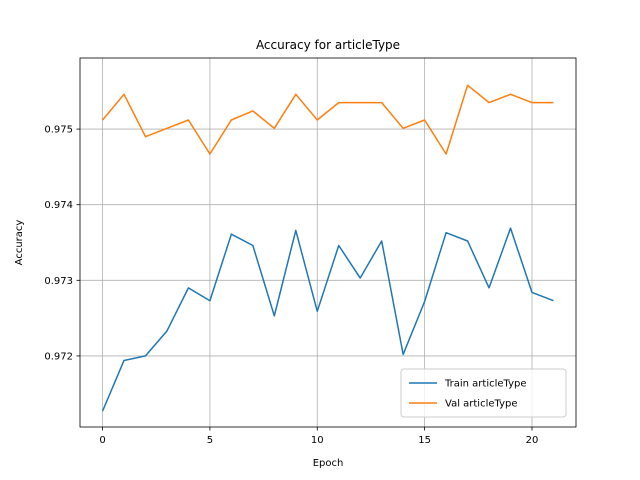 The height and width of the screenshot is (480, 640). I want to click on y-tick-label: 0.975, so click(58, 130).